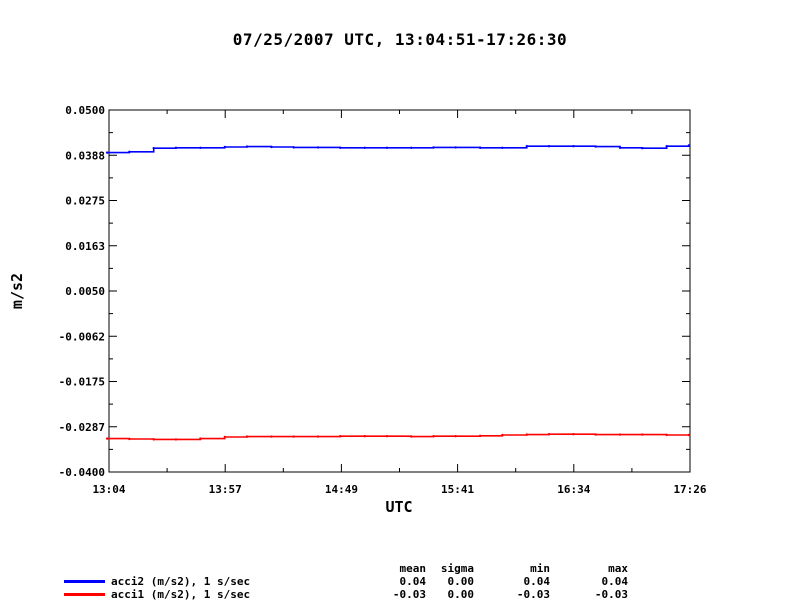  Describe the element at coordinates (82, 336) in the screenshot. I see `y-tick-label: -0.0062` at that location.